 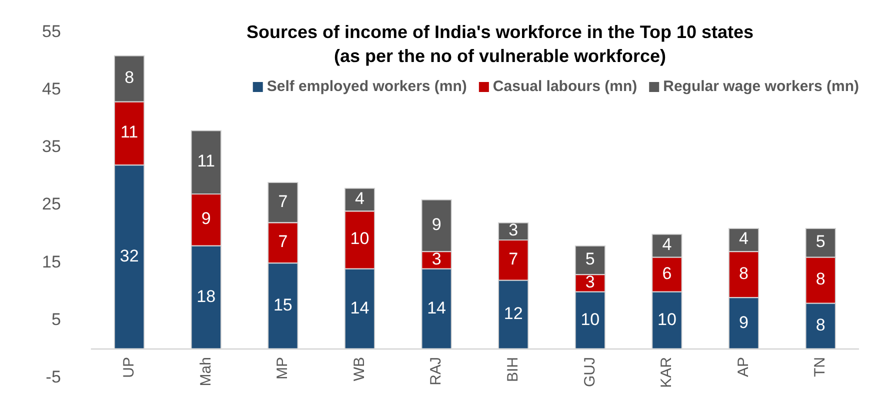 What do you see at coordinates (589, 372) in the screenshot?
I see `x-tick-label: GUJ` at bounding box center [589, 372].